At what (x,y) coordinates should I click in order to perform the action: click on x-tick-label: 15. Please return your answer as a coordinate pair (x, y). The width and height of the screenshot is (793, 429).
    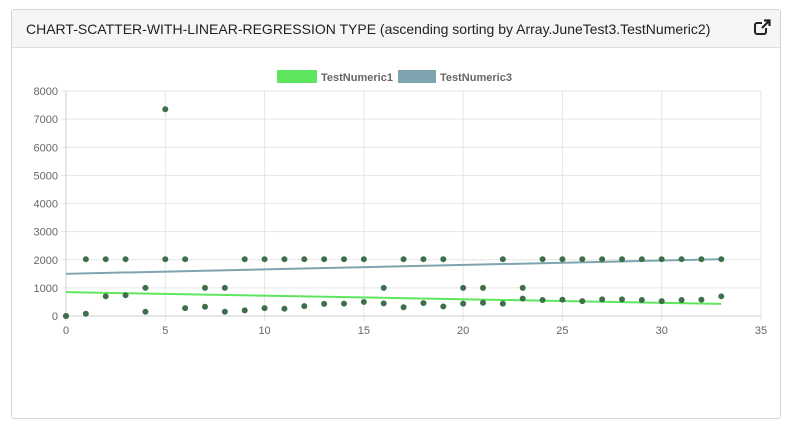
    Looking at the image, I should click on (364, 331).